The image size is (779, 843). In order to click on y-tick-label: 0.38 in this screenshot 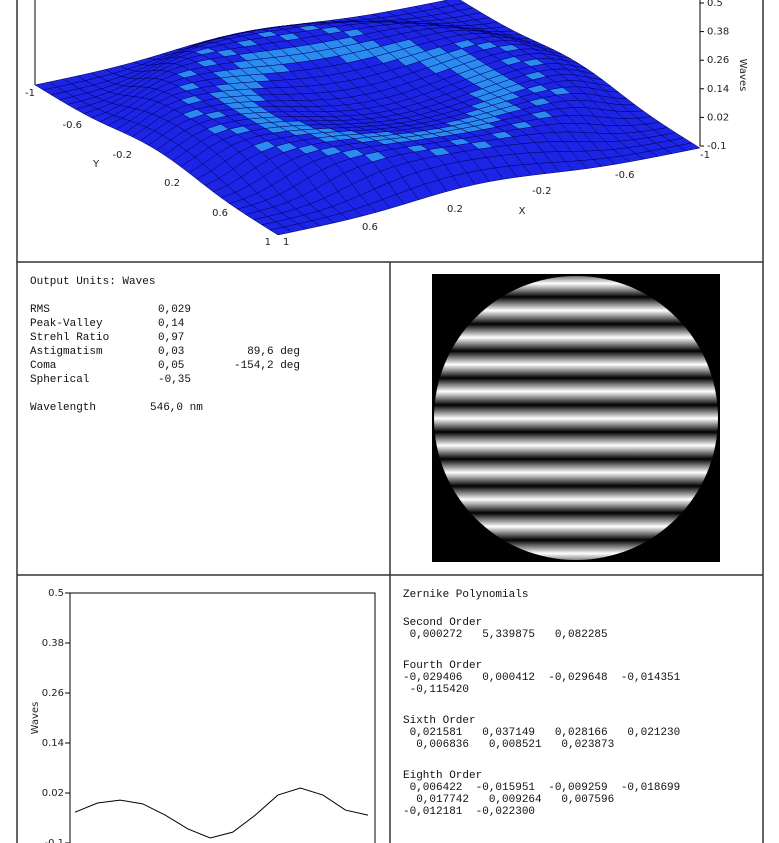, I will do `click(53, 643)`.